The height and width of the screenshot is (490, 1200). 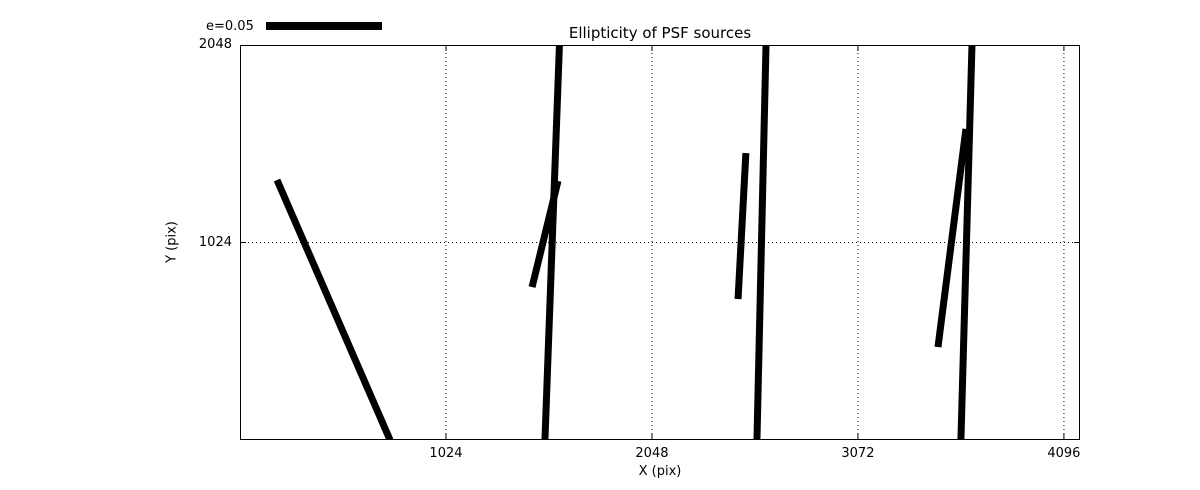 What do you see at coordinates (230, 26) in the screenshot?
I see `legend-label: e=0.05` at bounding box center [230, 26].